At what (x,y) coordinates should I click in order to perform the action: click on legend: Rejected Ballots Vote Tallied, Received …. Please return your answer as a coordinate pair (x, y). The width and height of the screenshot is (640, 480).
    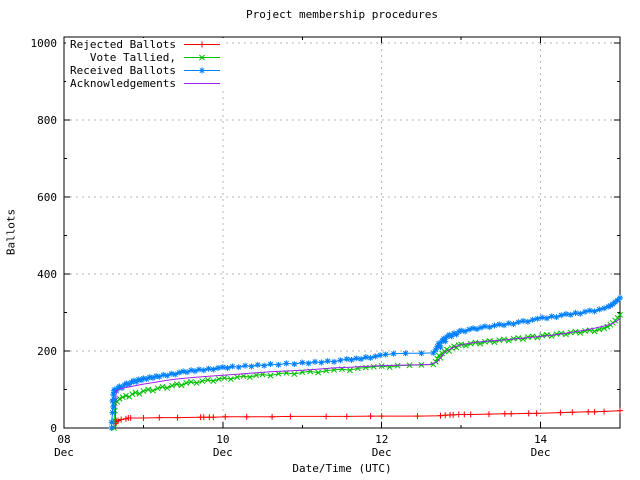
    Looking at the image, I should click on (146, 64).